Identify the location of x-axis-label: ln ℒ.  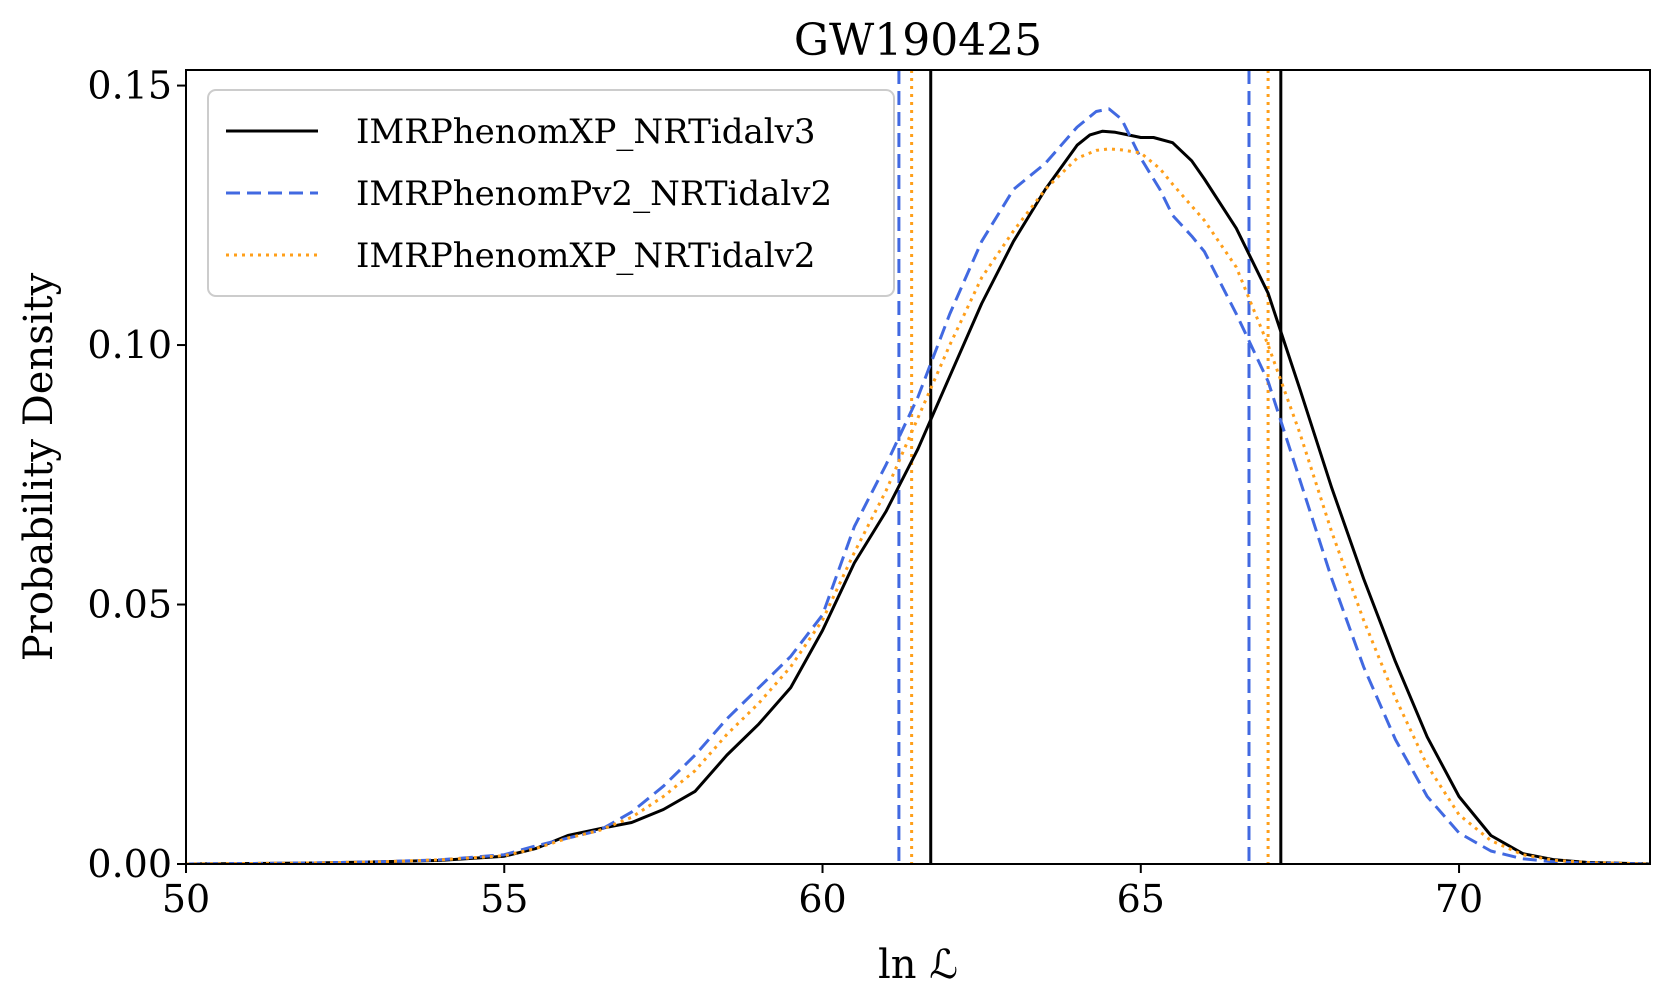
(918, 965).